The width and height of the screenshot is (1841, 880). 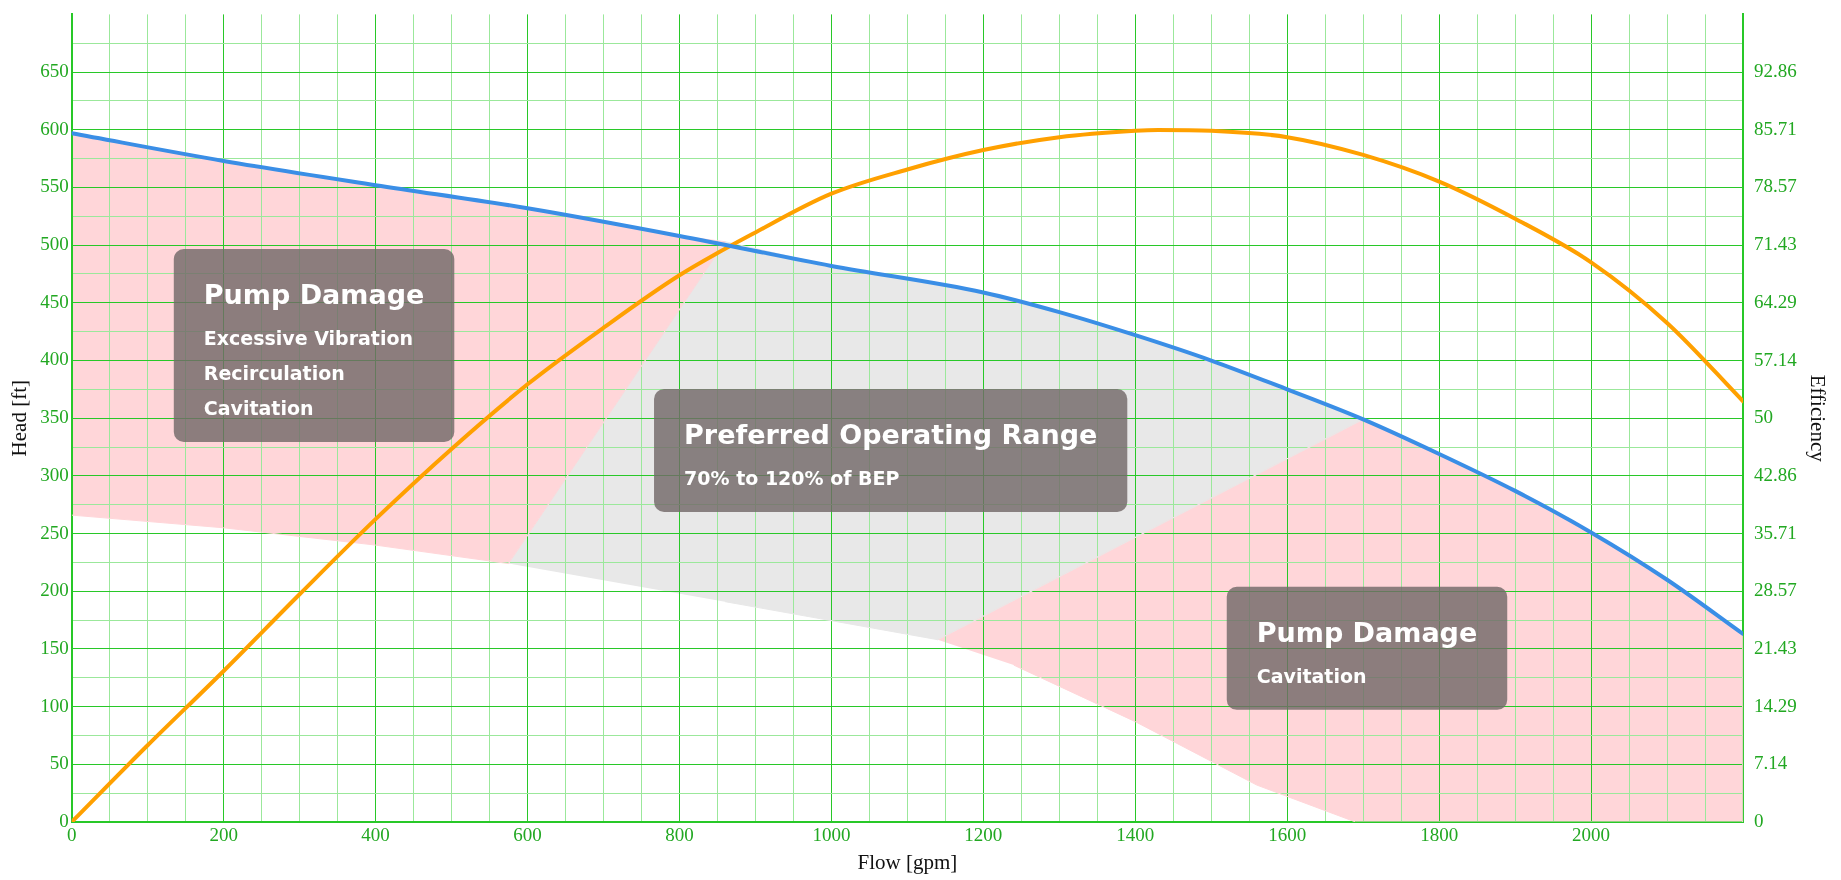 I want to click on y2-tick-label: 42.86, so click(x=1775, y=474).